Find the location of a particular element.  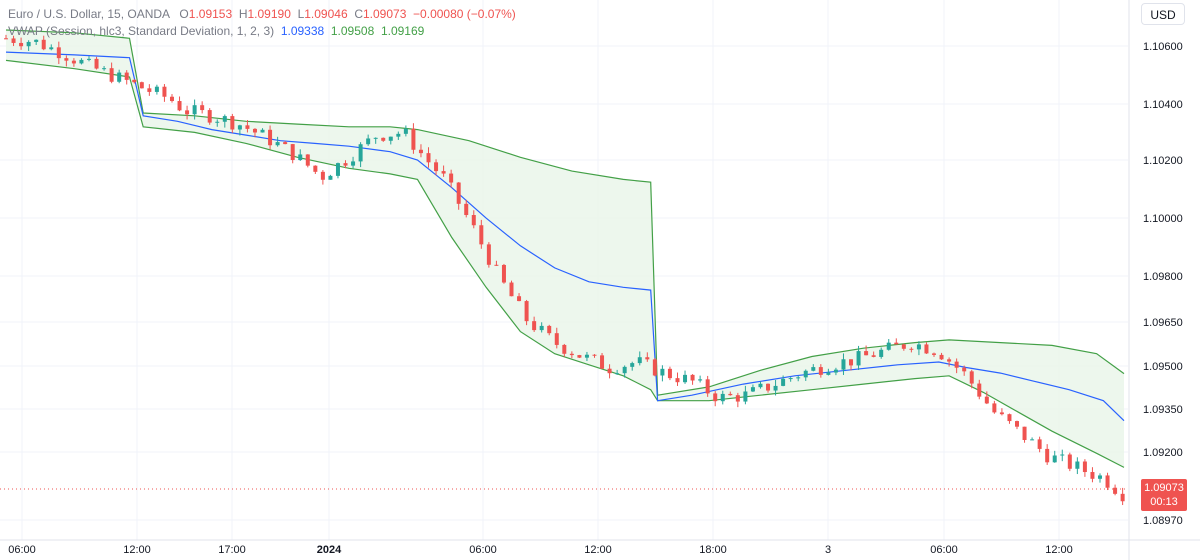

y-tick-label: 1.09800 is located at coordinates (1163, 277).